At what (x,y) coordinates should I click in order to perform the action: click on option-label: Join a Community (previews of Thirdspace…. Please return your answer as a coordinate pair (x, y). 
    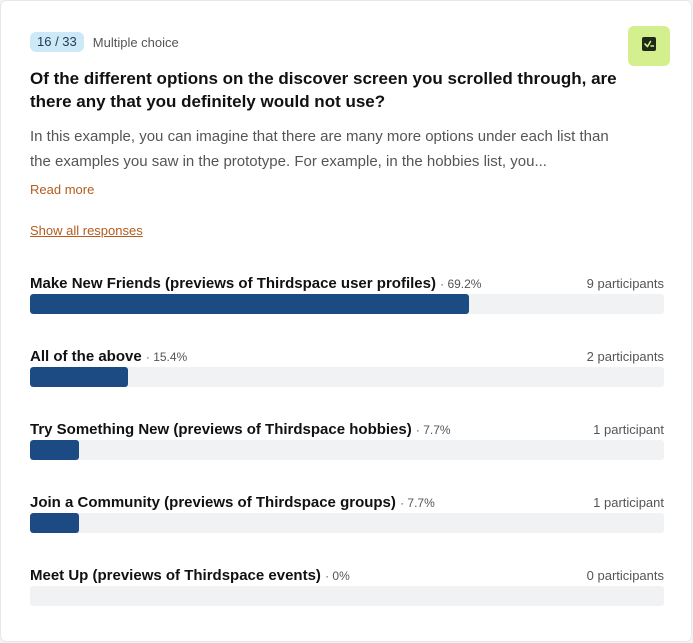
    Looking at the image, I should click on (232, 502).